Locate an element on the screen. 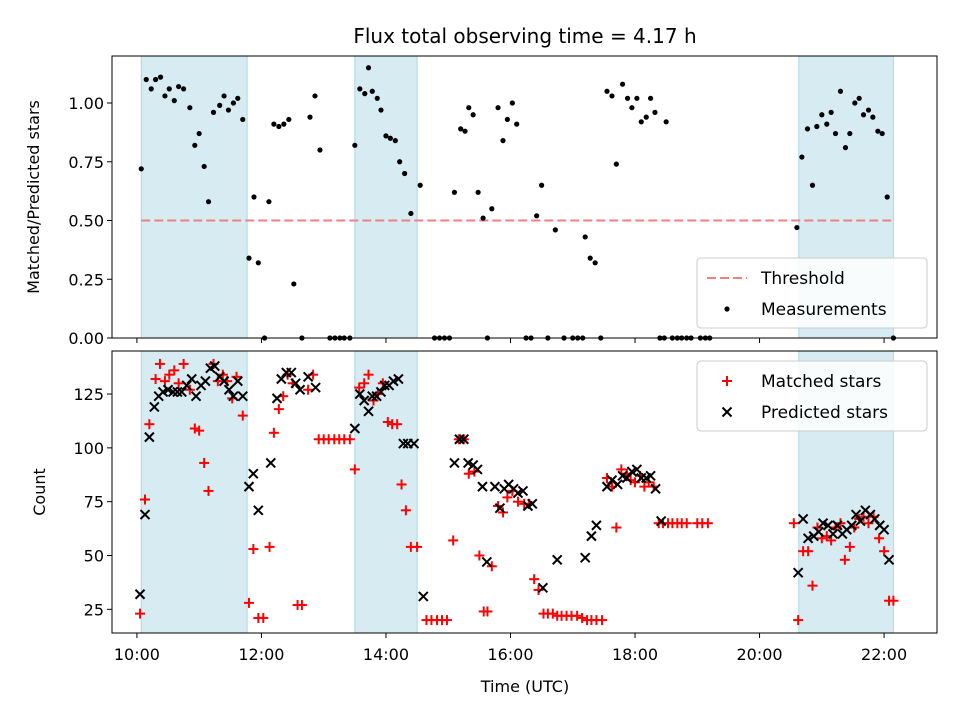 The width and height of the screenshot is (960, 720). predicted-stars-point-58-stroke is located at coordinates (487, 562).